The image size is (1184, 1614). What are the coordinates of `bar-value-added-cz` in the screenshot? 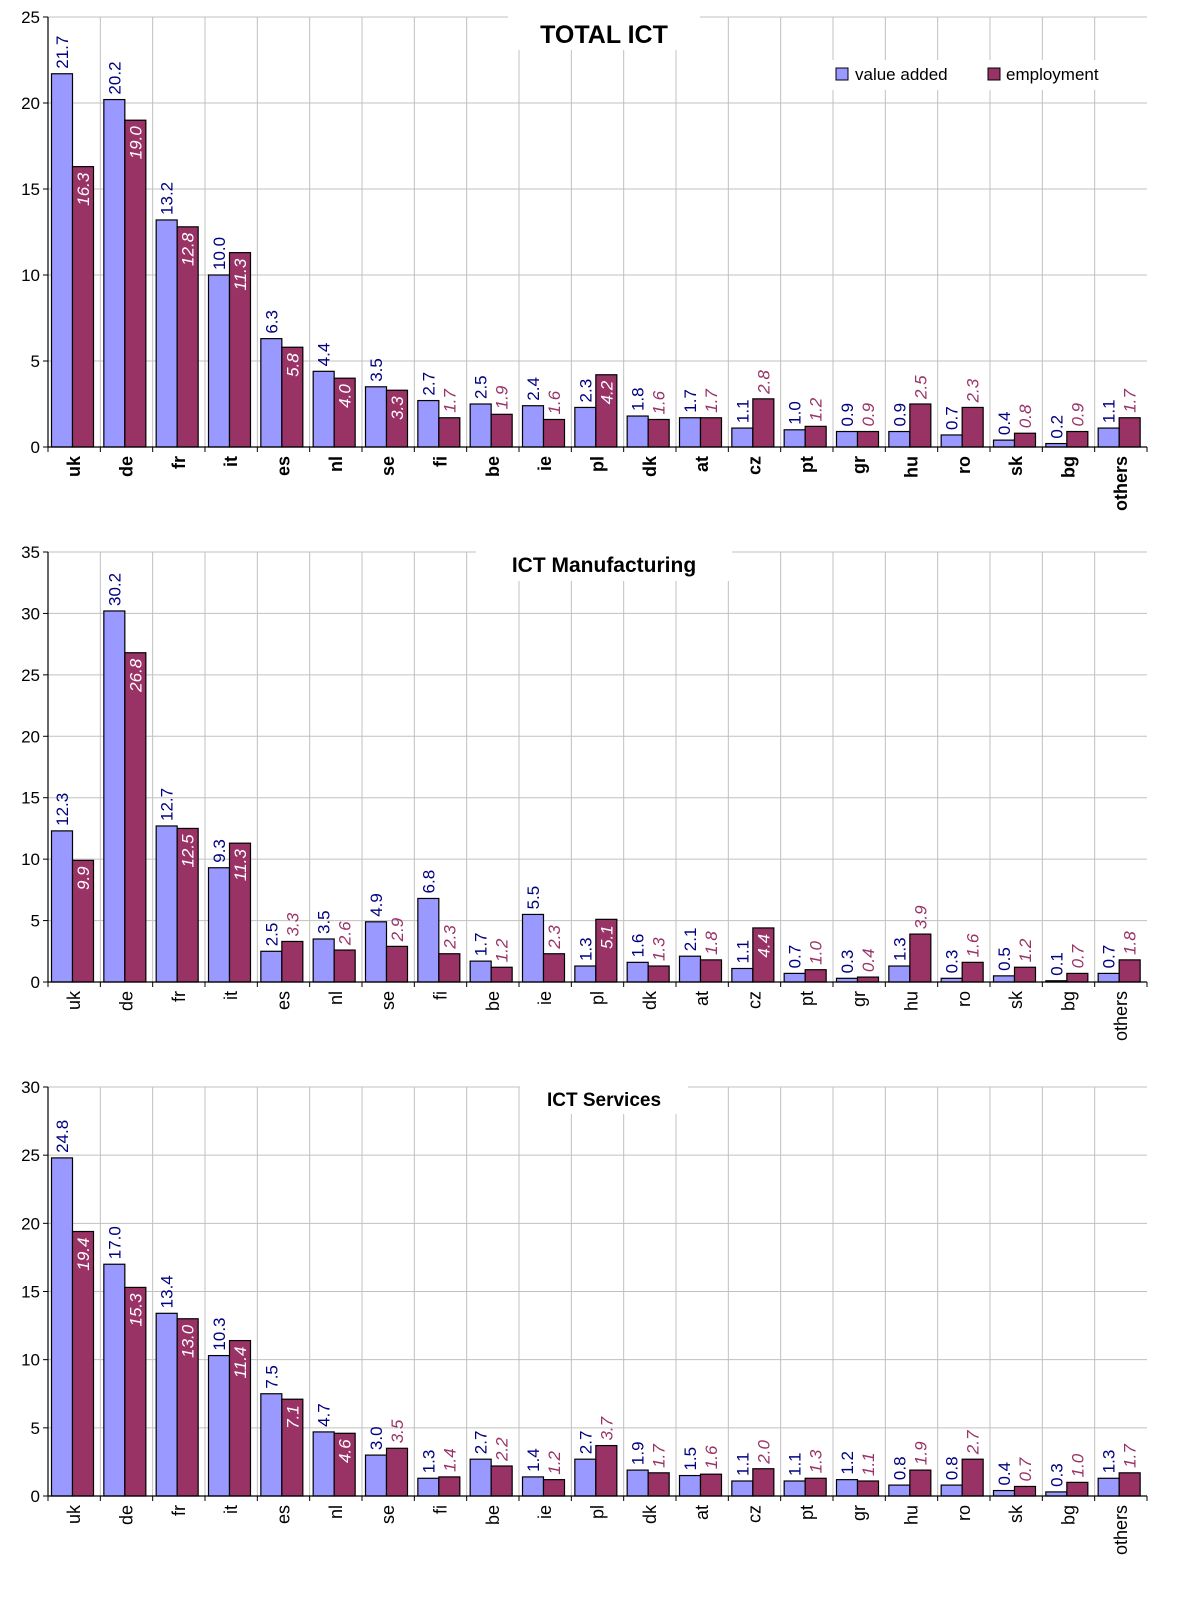 It's located at (742, 437).